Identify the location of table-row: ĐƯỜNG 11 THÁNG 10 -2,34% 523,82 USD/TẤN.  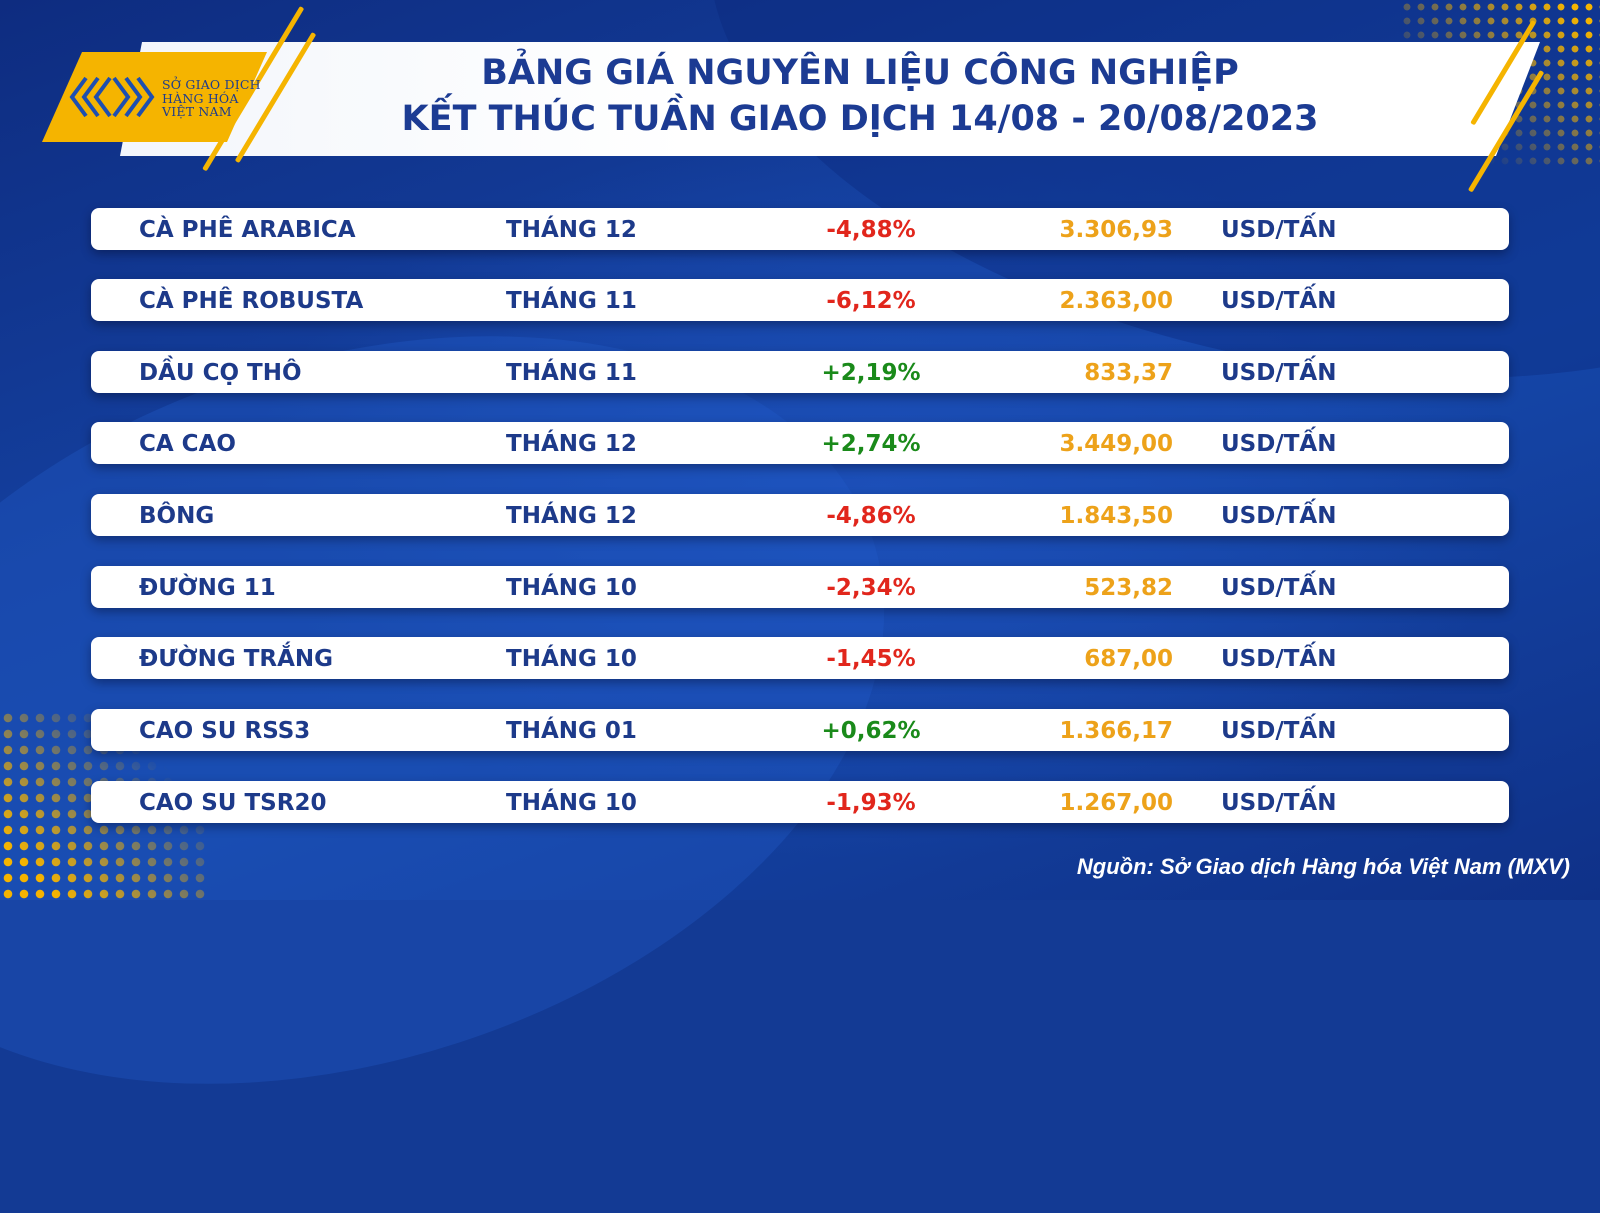
(800, 587).